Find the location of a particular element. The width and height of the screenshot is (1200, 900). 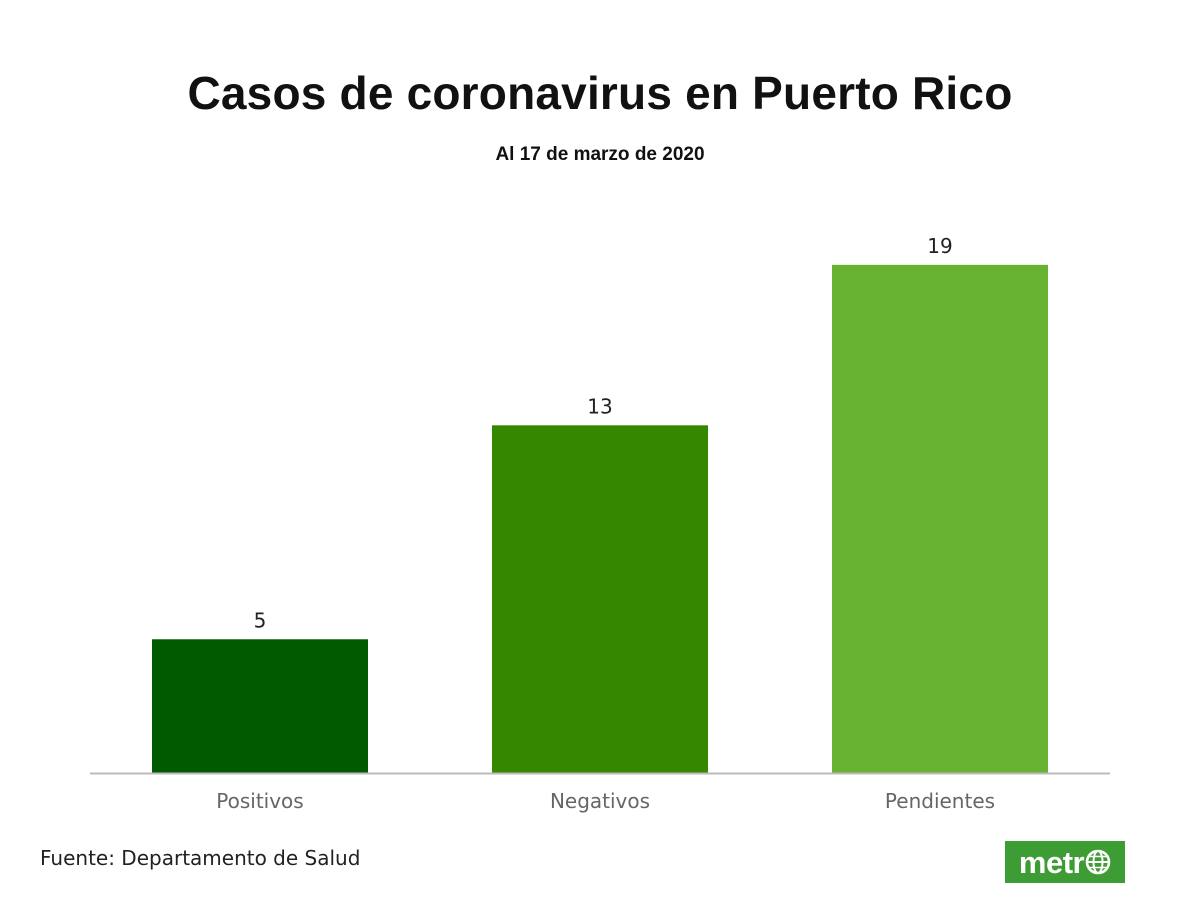

logo-text: metr is located at coordinates (1051, 862).